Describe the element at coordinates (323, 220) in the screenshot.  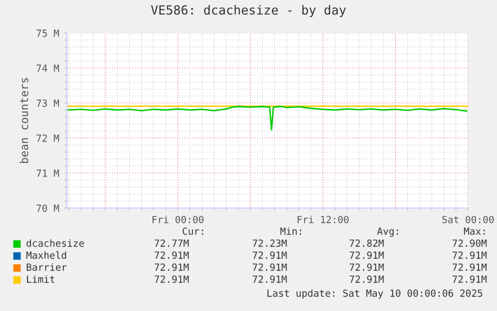
I see `x-tick-label: Fri 12:00` at that location.